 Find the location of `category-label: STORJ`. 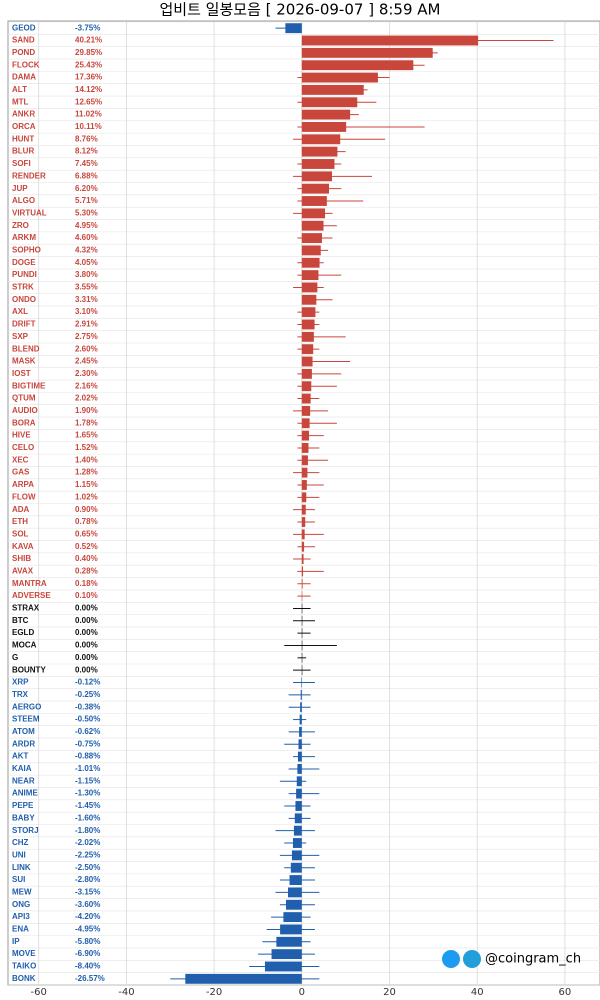

category-label: STORJ is located at coordinates (25, 830).